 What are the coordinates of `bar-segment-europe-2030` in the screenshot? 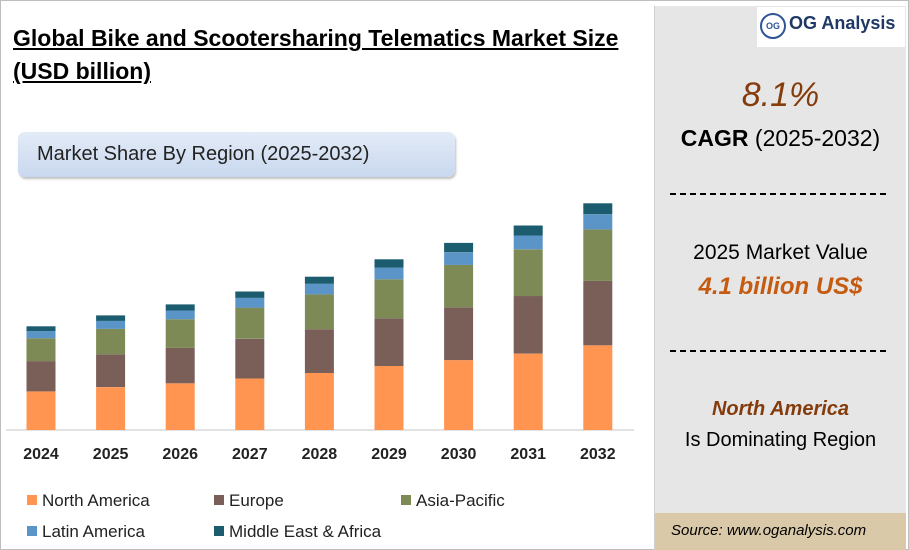 It's located at (459, 334).